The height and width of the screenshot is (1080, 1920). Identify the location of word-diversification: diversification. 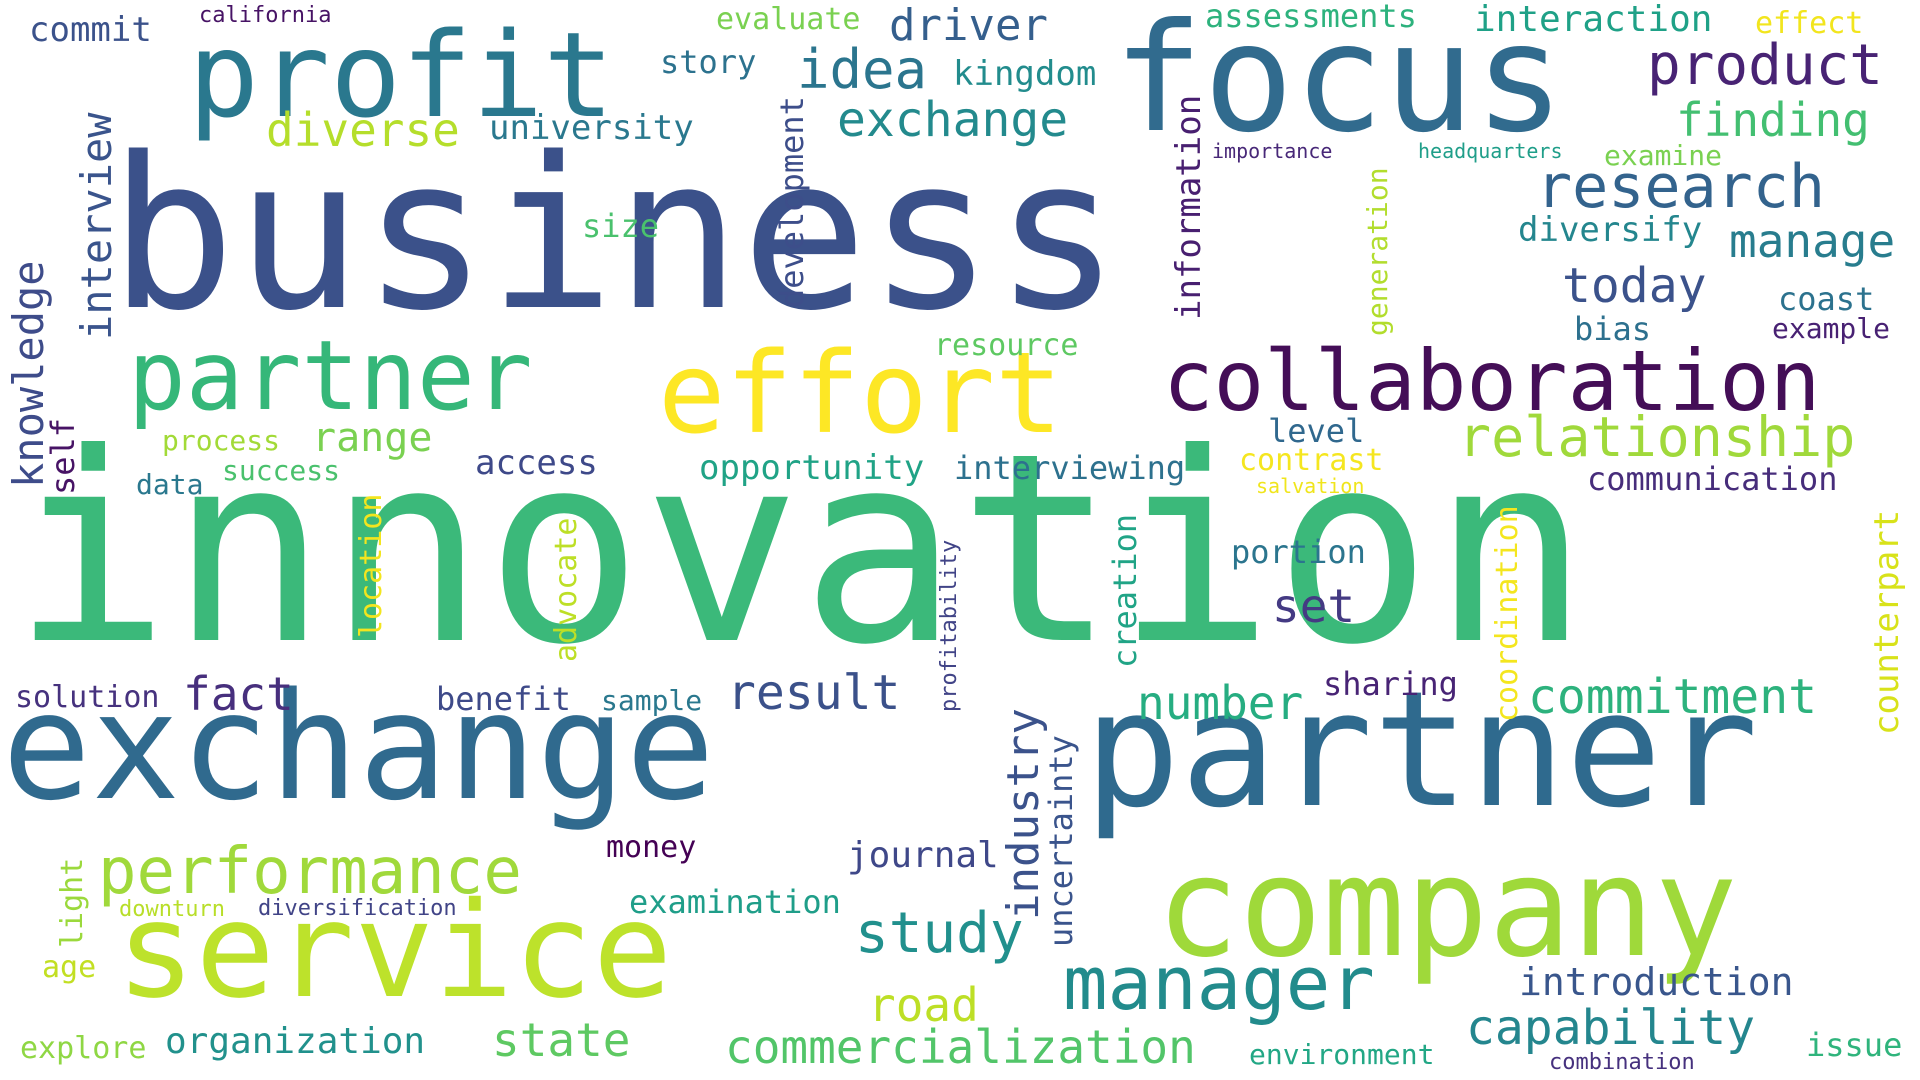
(357, 908).